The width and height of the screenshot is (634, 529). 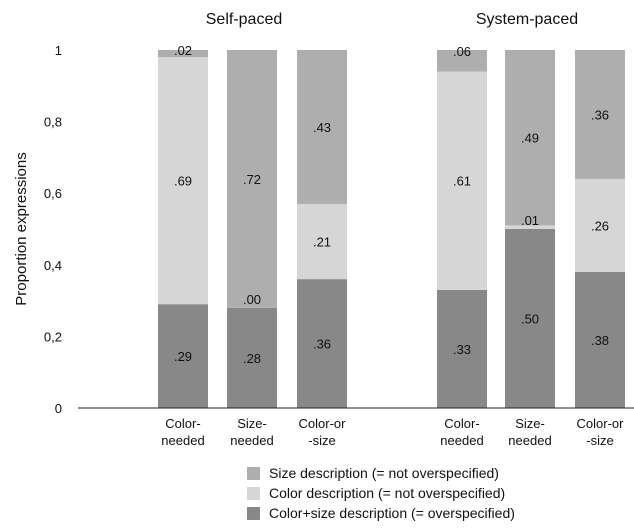 I want to click on data-label: .61, so click(x=462, y=181).